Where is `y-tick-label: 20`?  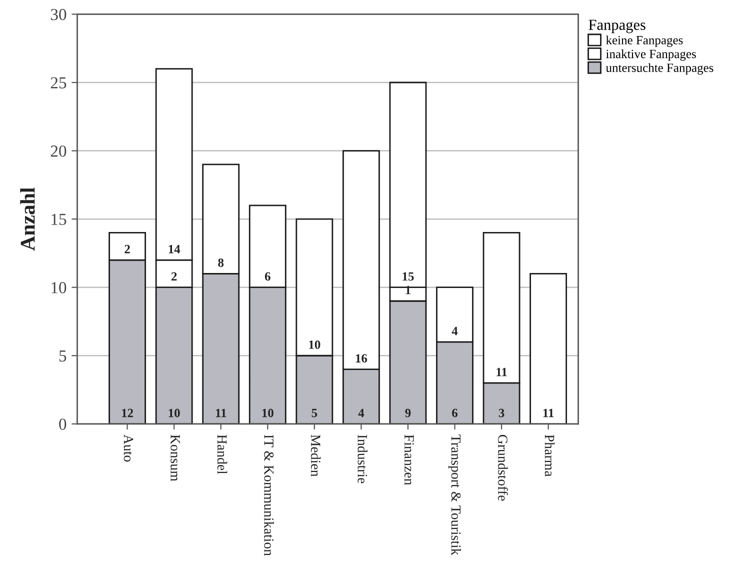 y-tick-label: 20 is located at coordinates (58, 151).